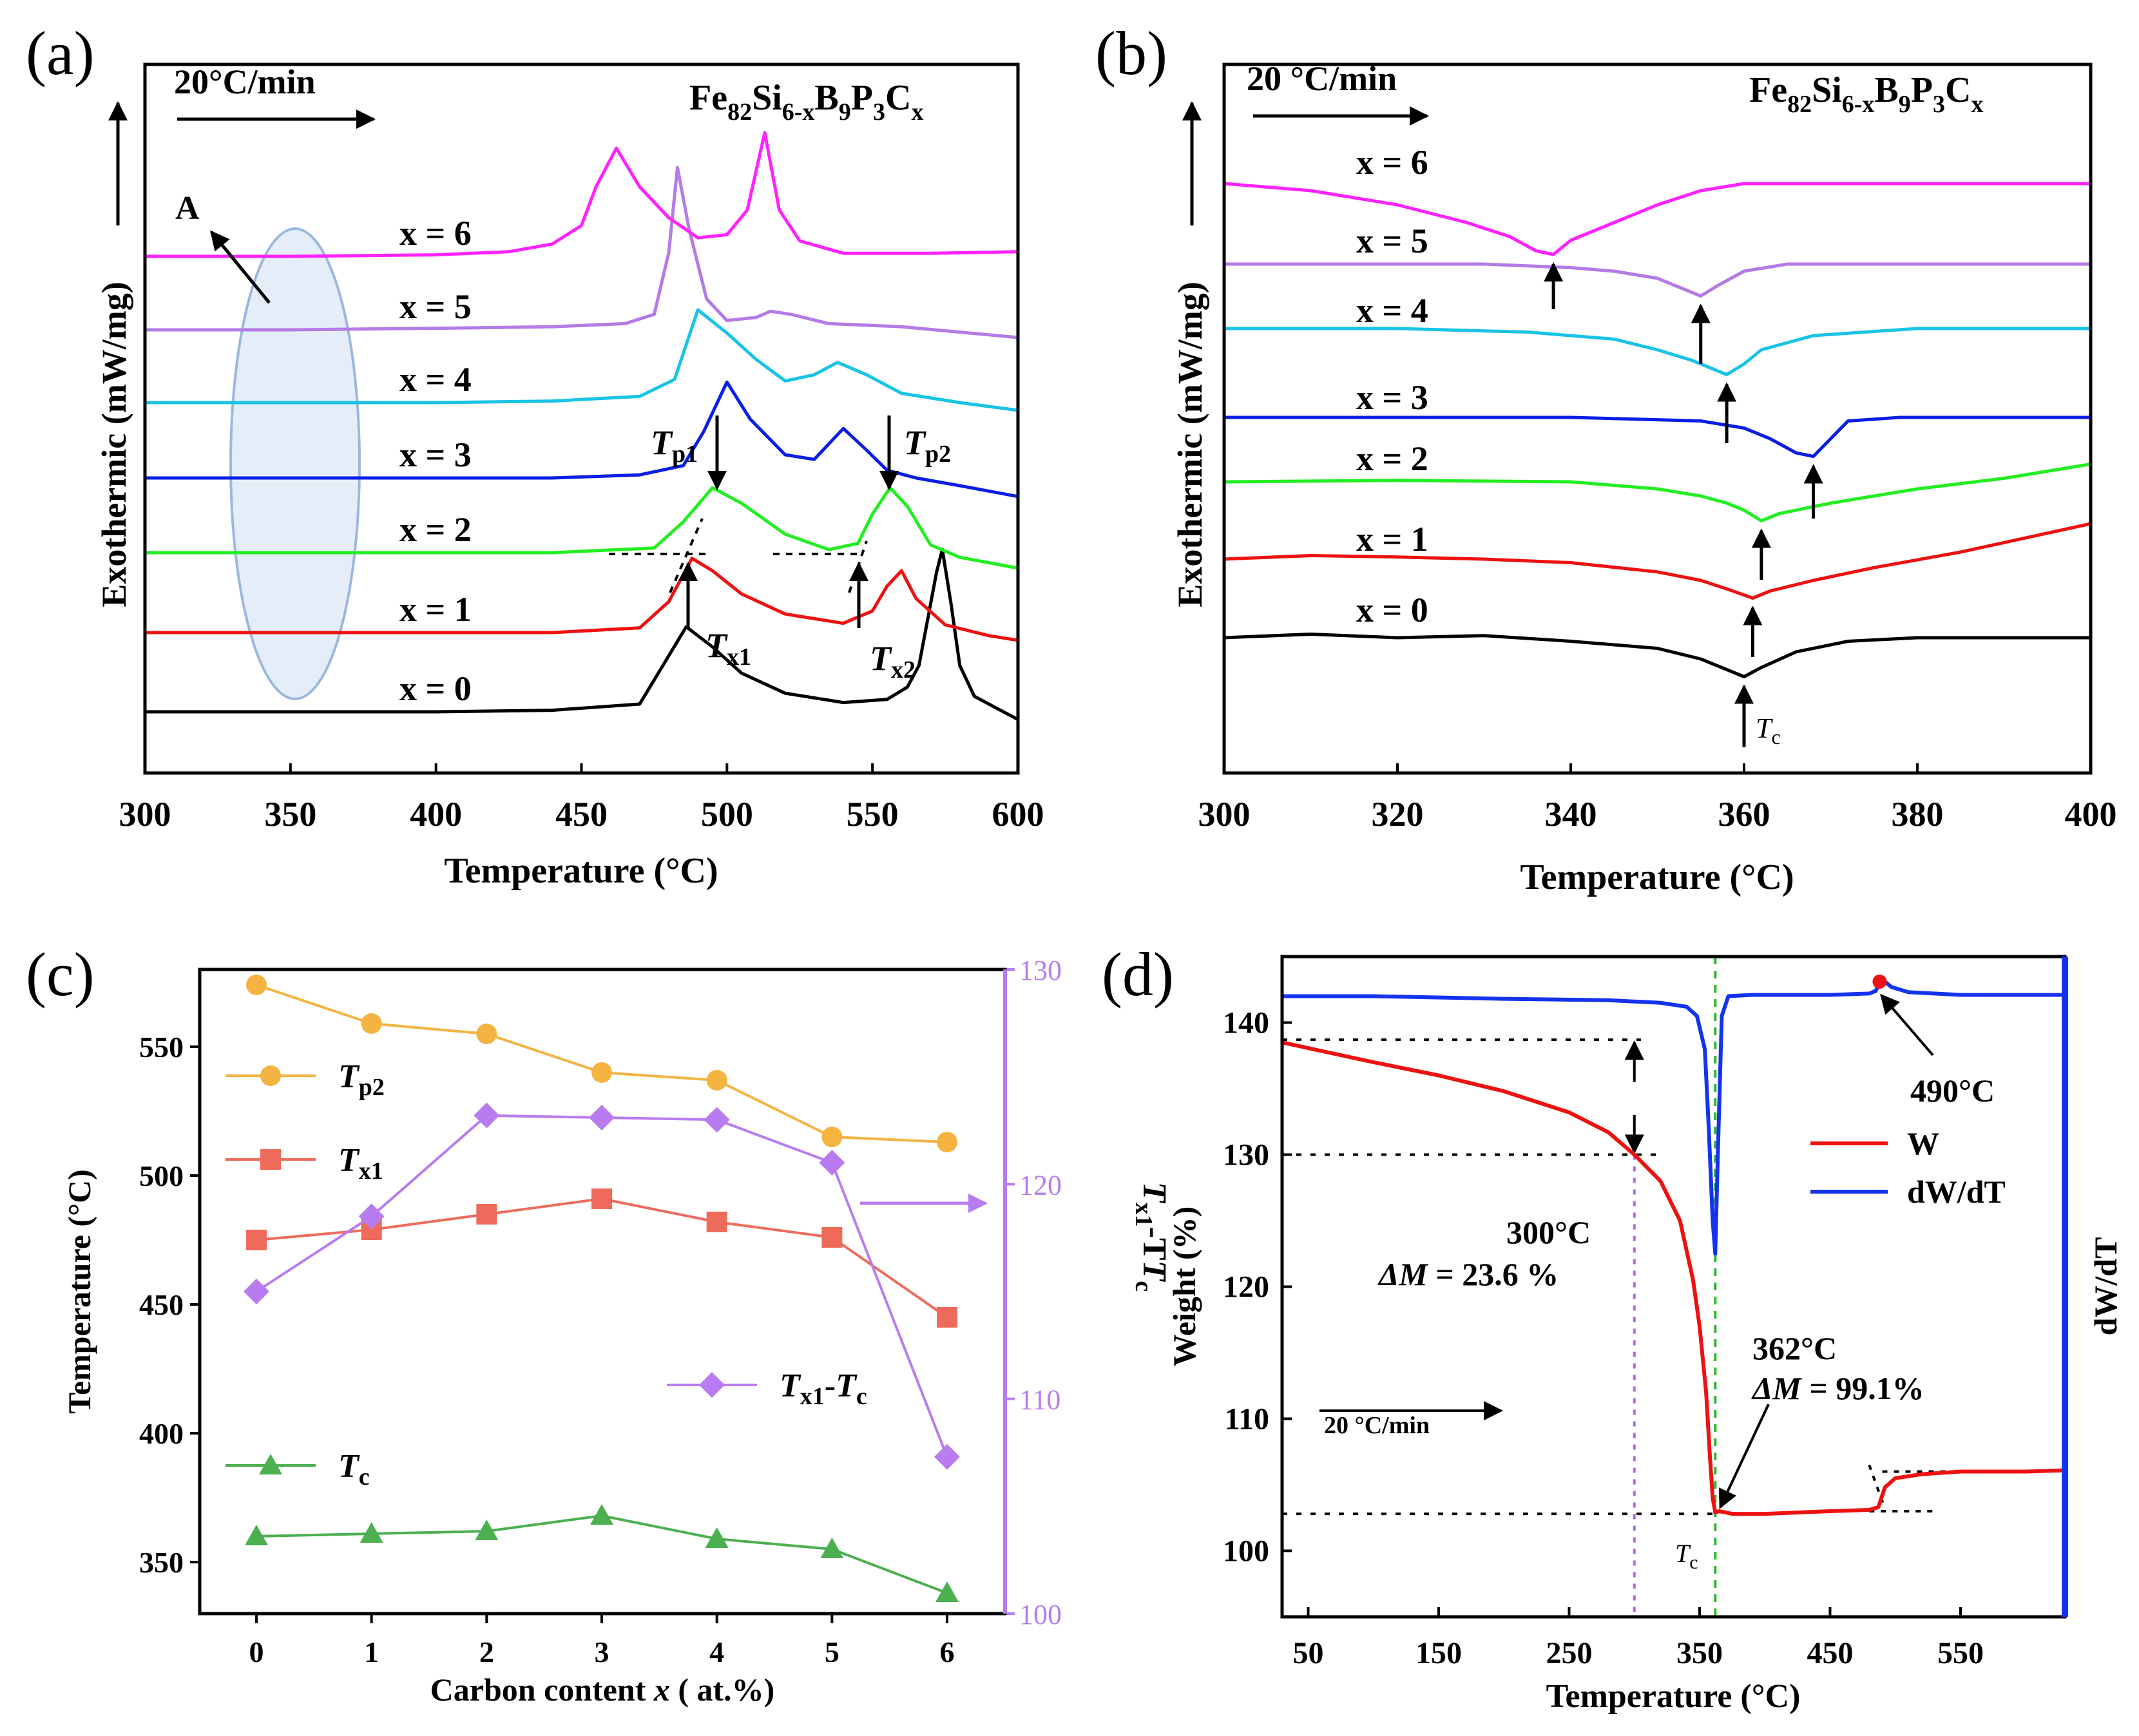 The height and width of the screenshot is (1736, 2139). What do you see at coordinates (581, 871) in the screenshot?
I see `panel-a-xlabel: Temperature (°C)` at bounding box center [581, 871].